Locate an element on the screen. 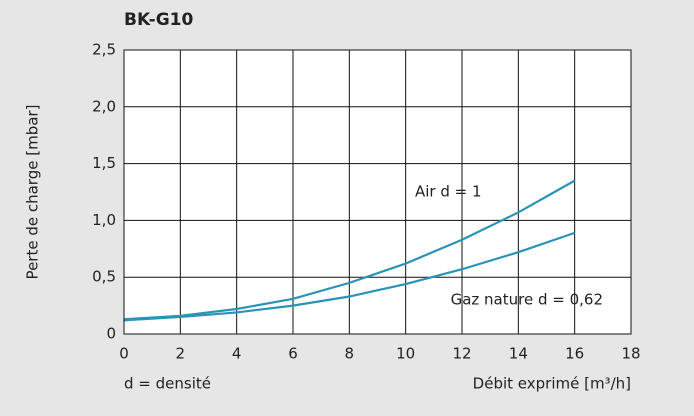 The height and width of the screenshot is (416, 694). y-tick-label: 2,5 is located at coordinates (104, 50).